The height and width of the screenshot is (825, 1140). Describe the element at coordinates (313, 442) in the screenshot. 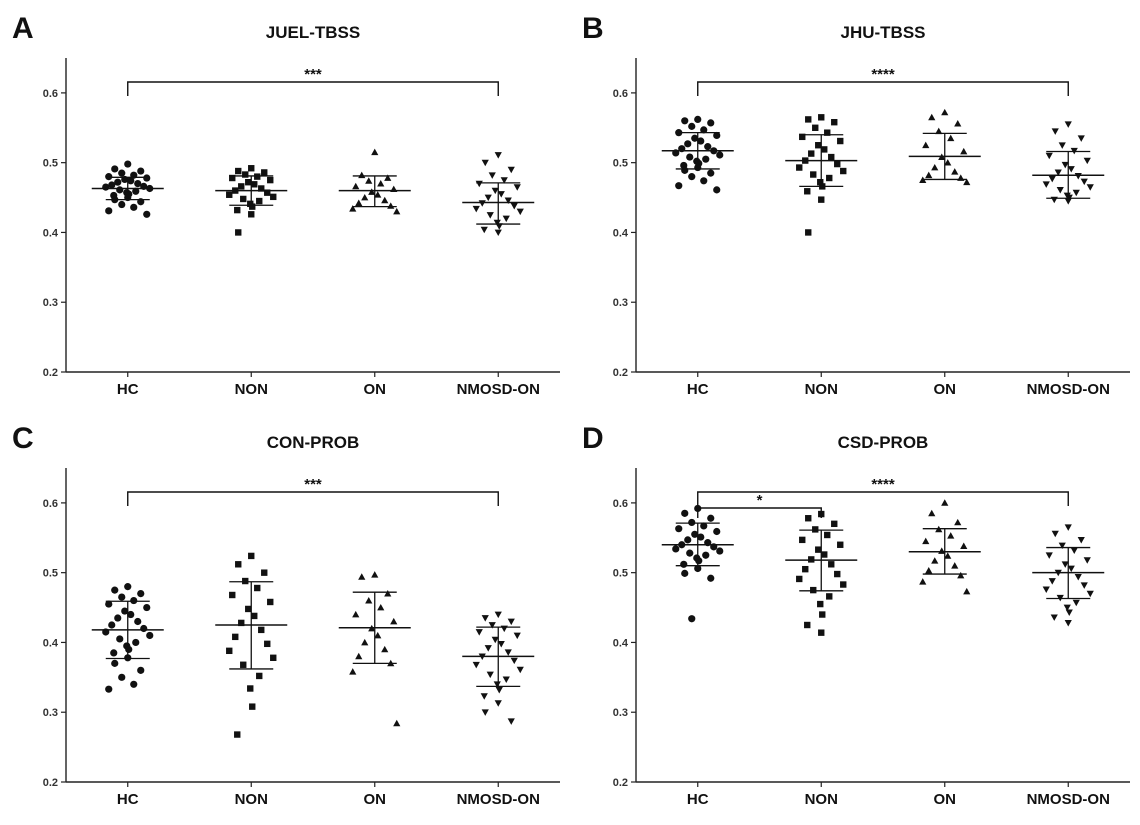

I see `chart-title: CON-PROB` at that location.